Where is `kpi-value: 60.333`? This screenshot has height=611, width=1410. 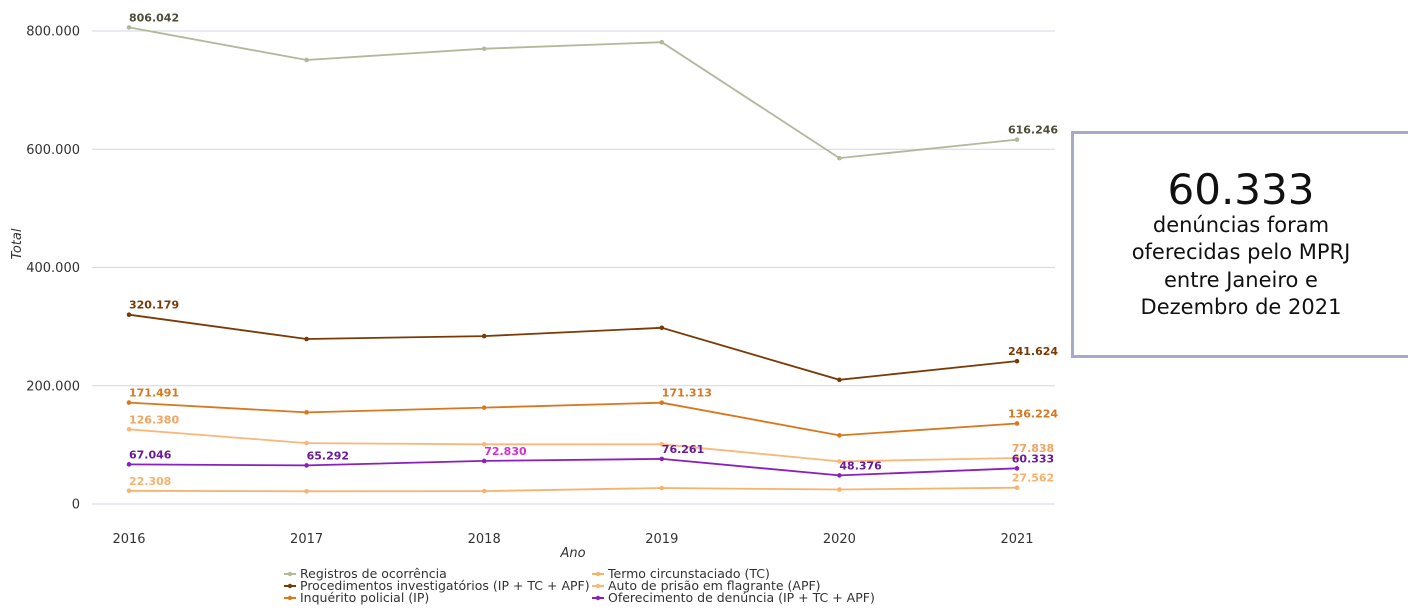 kpi-value: 60.333 is located at coordinates (1241, 190).